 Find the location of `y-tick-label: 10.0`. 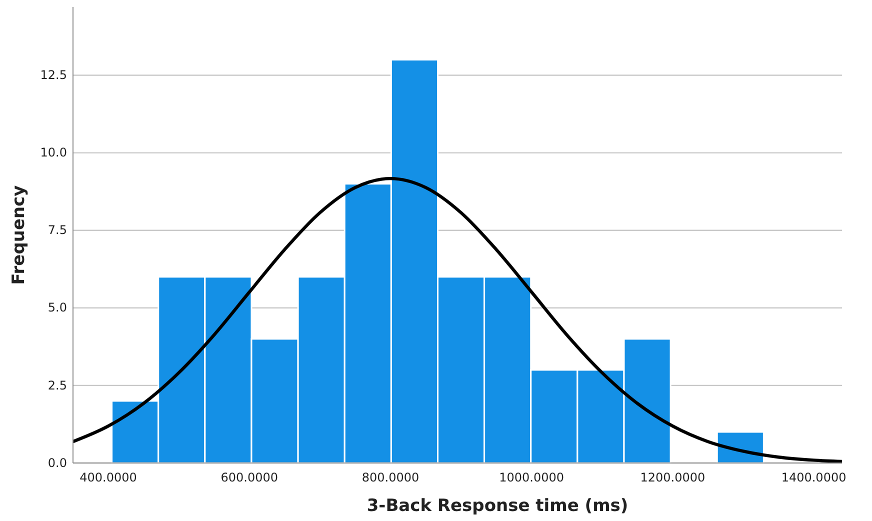

y-tick-label: 10.0 is located at coordinates (53, 153).